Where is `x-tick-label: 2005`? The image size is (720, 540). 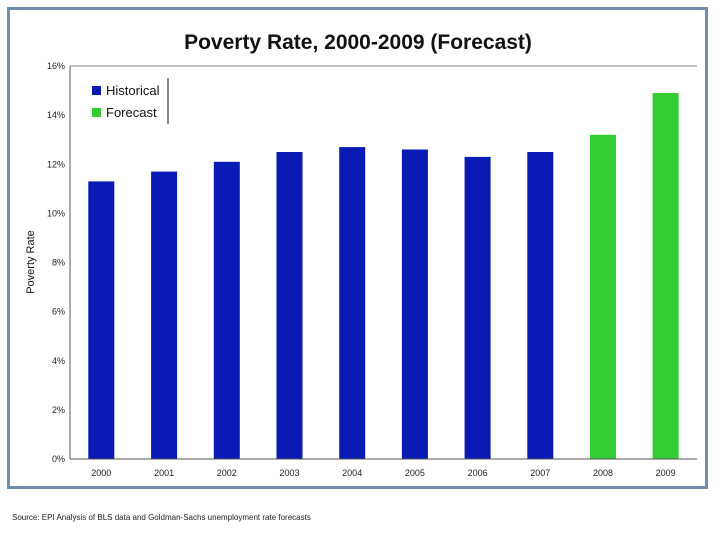 x-tick-label: 2005 is located at coordinates (415, 473).